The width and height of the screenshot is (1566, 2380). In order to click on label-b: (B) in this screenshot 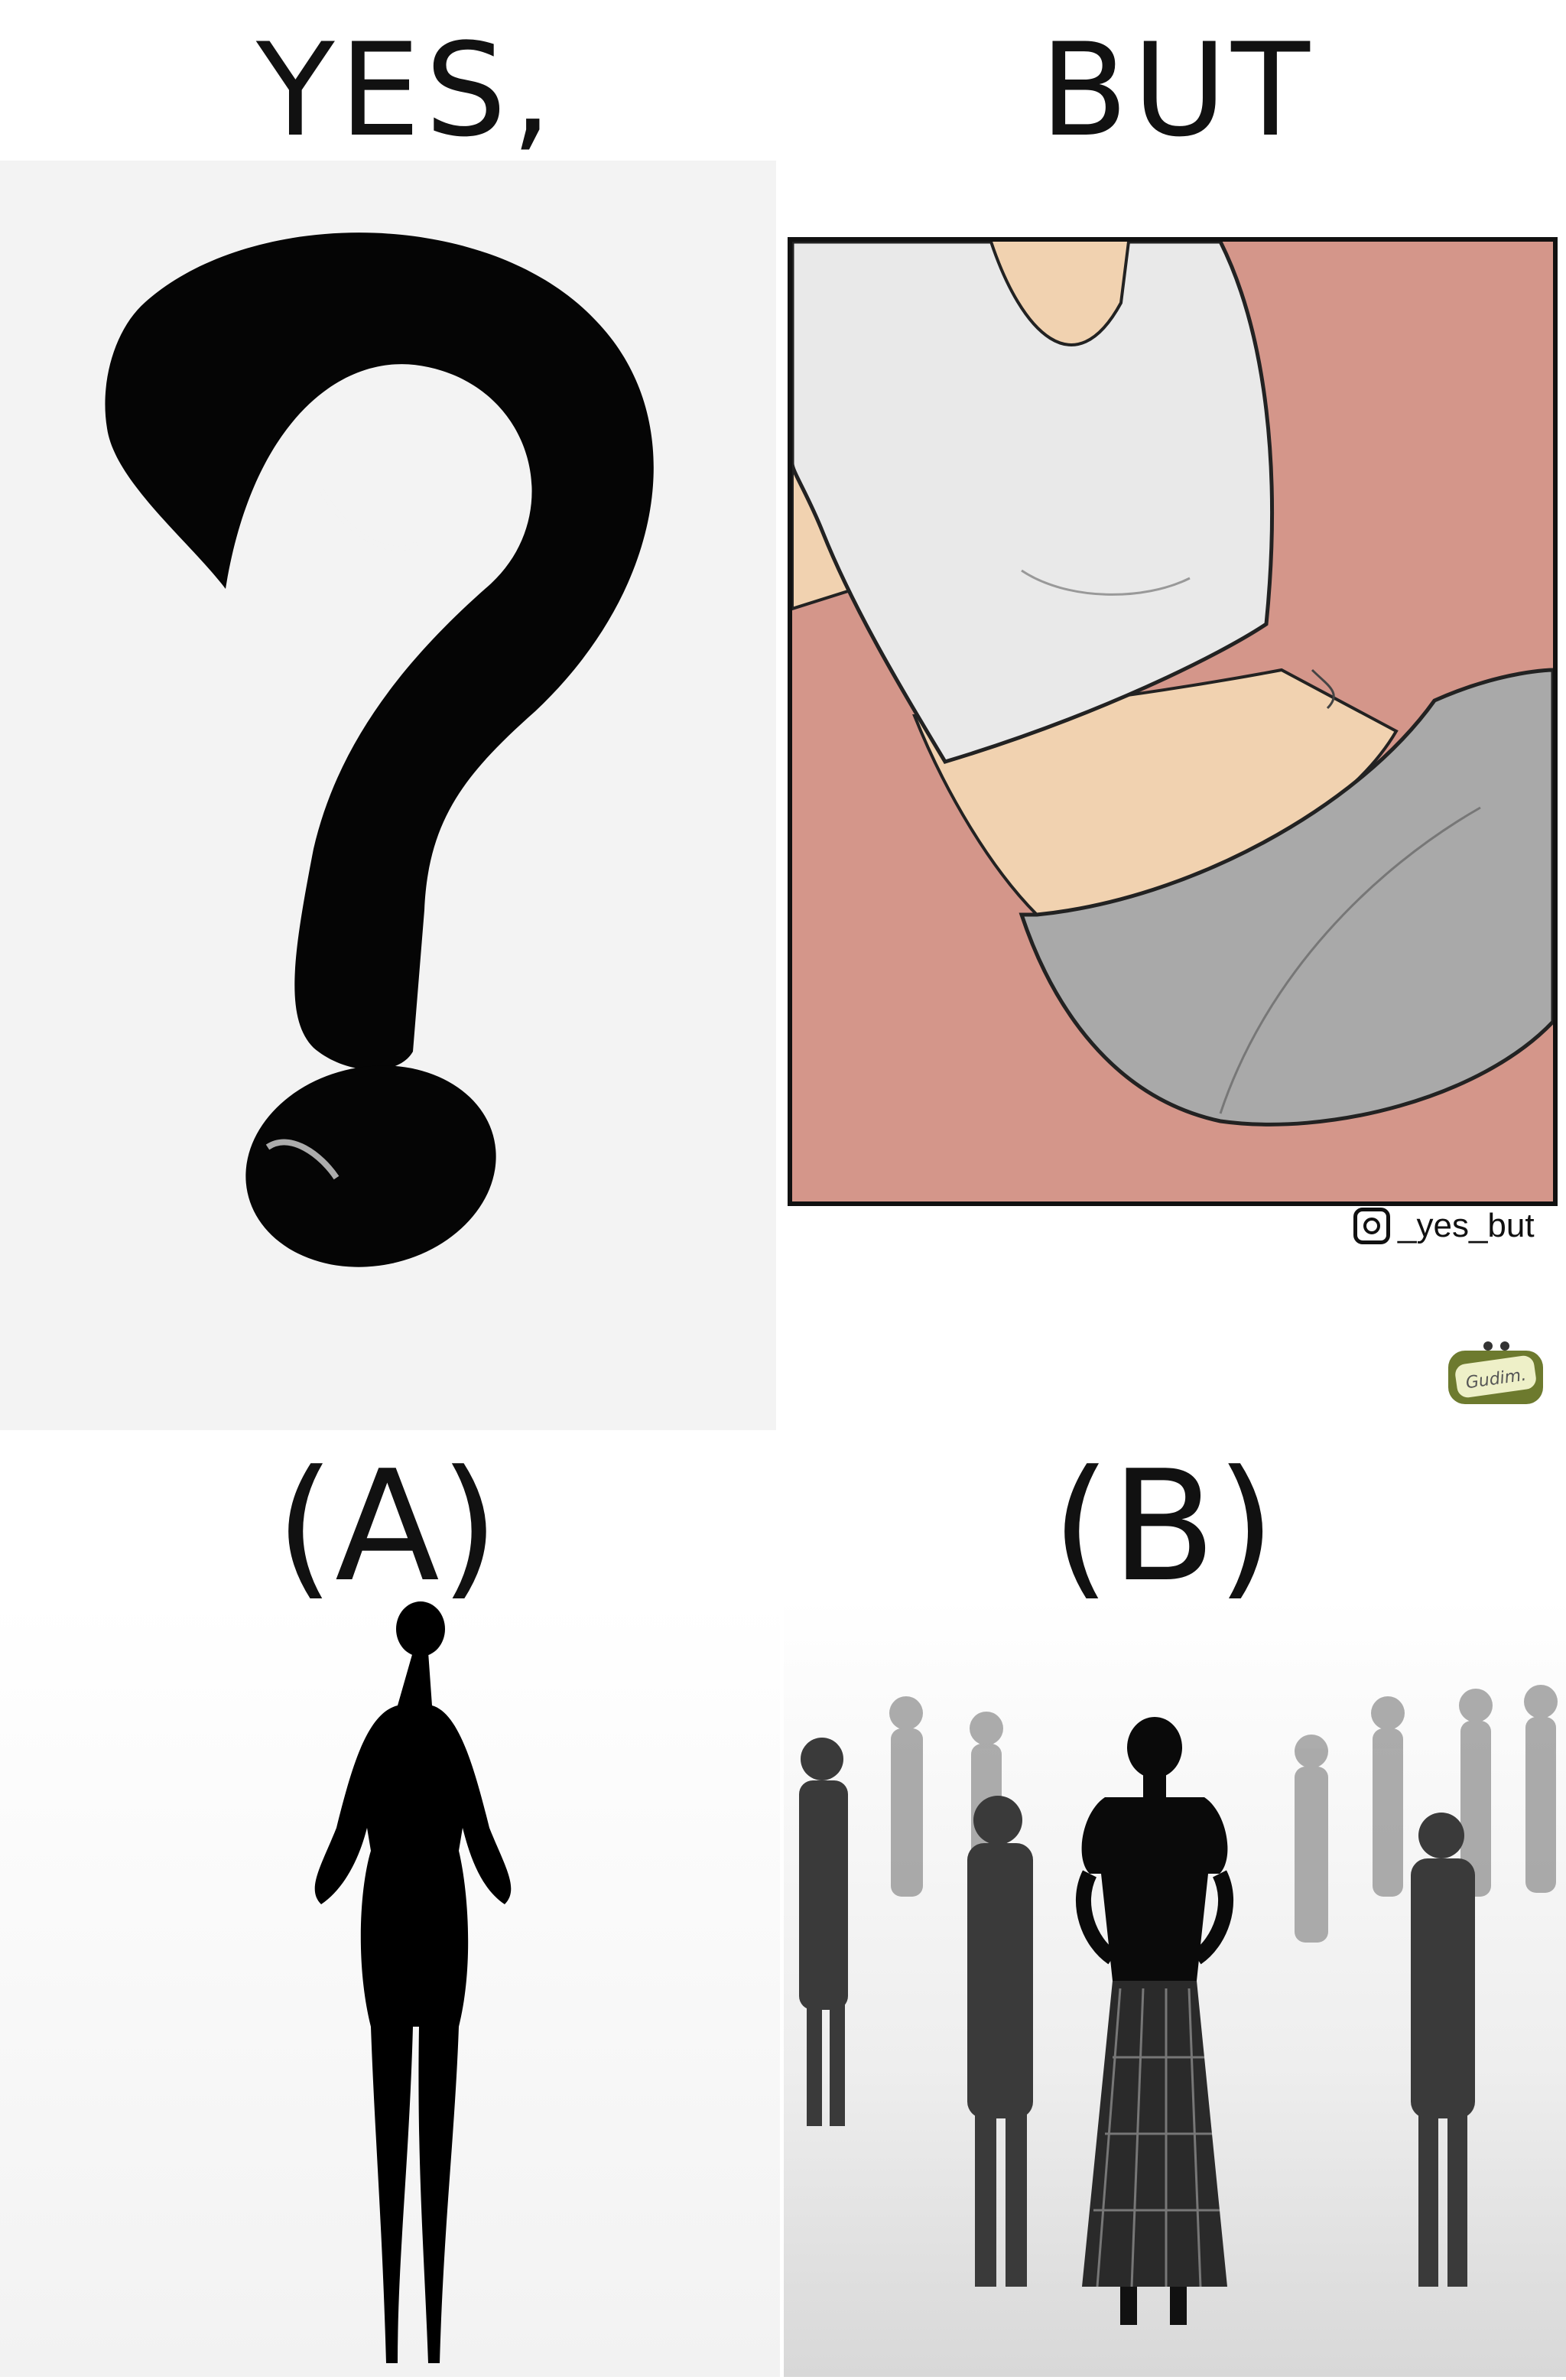, I will do `click(1163, 1527)`.